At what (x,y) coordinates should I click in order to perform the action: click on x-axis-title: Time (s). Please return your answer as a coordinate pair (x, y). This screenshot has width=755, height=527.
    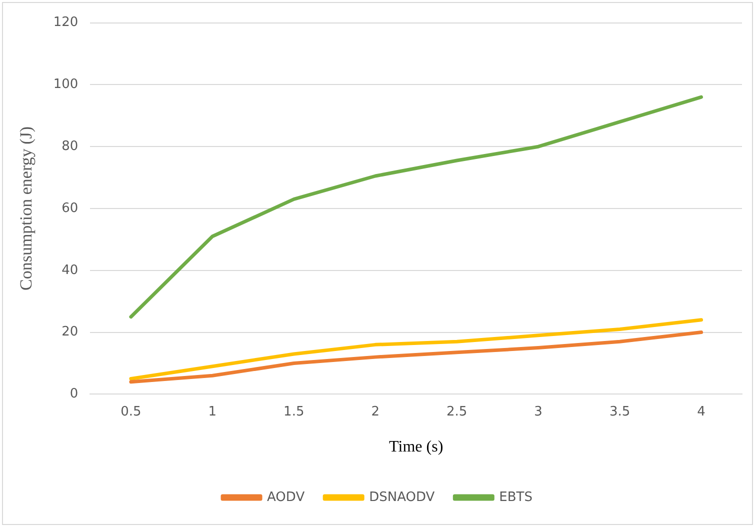
    Looking at the image, I should click on (416, 447).